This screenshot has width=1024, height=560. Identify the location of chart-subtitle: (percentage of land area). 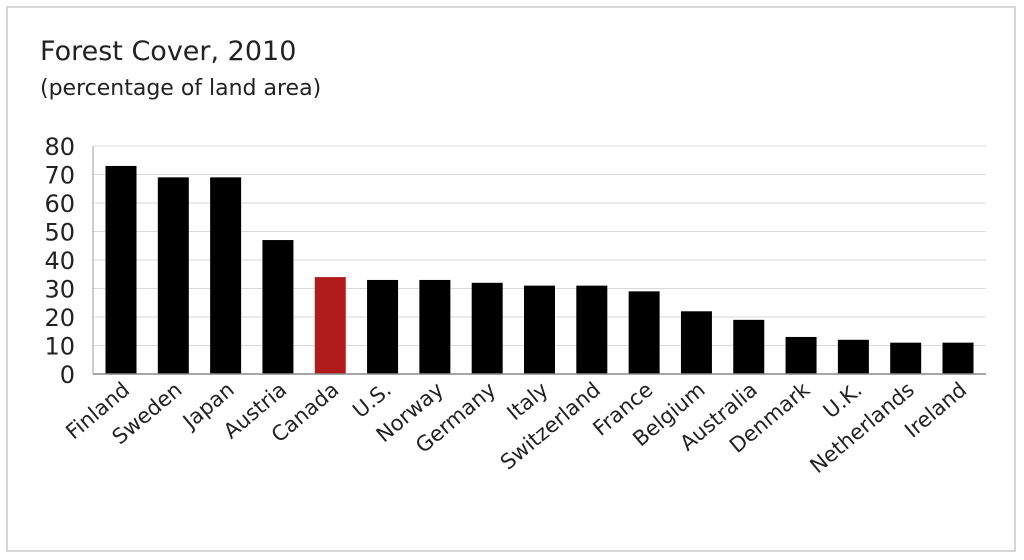
(181, 88).